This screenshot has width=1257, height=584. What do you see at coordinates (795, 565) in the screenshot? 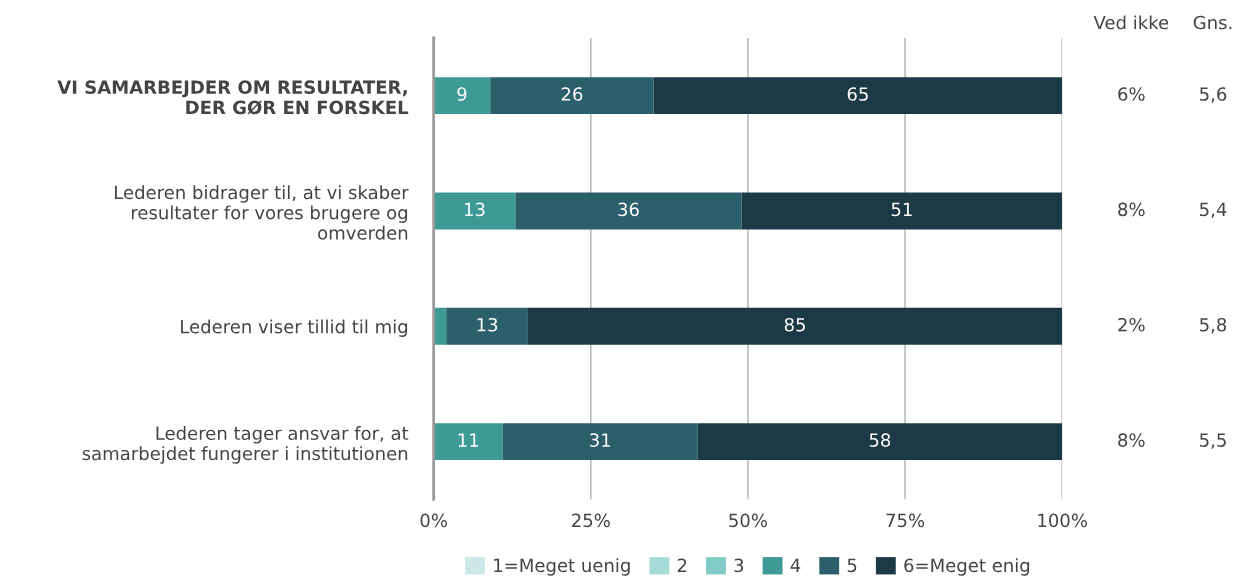
I see `legend-label: 4` at bounding box center [795, 565].